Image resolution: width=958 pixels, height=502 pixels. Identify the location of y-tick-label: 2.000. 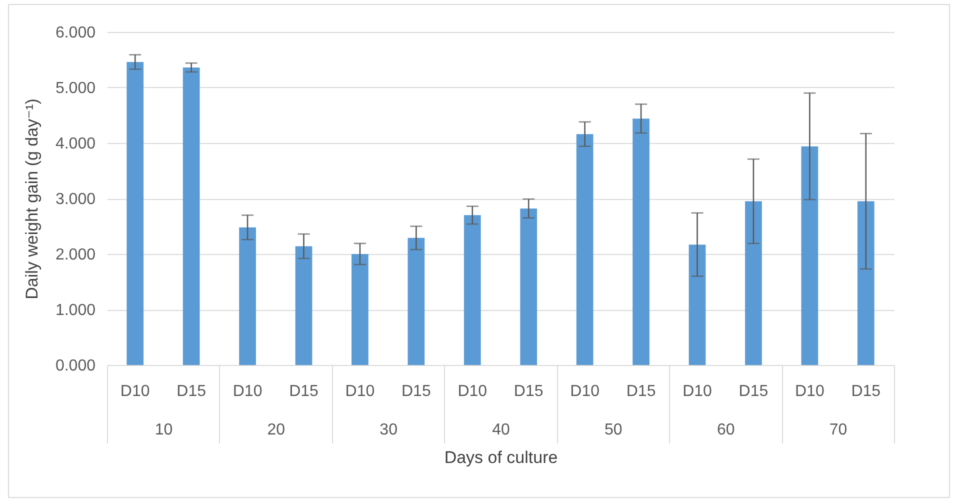
(75, 255).